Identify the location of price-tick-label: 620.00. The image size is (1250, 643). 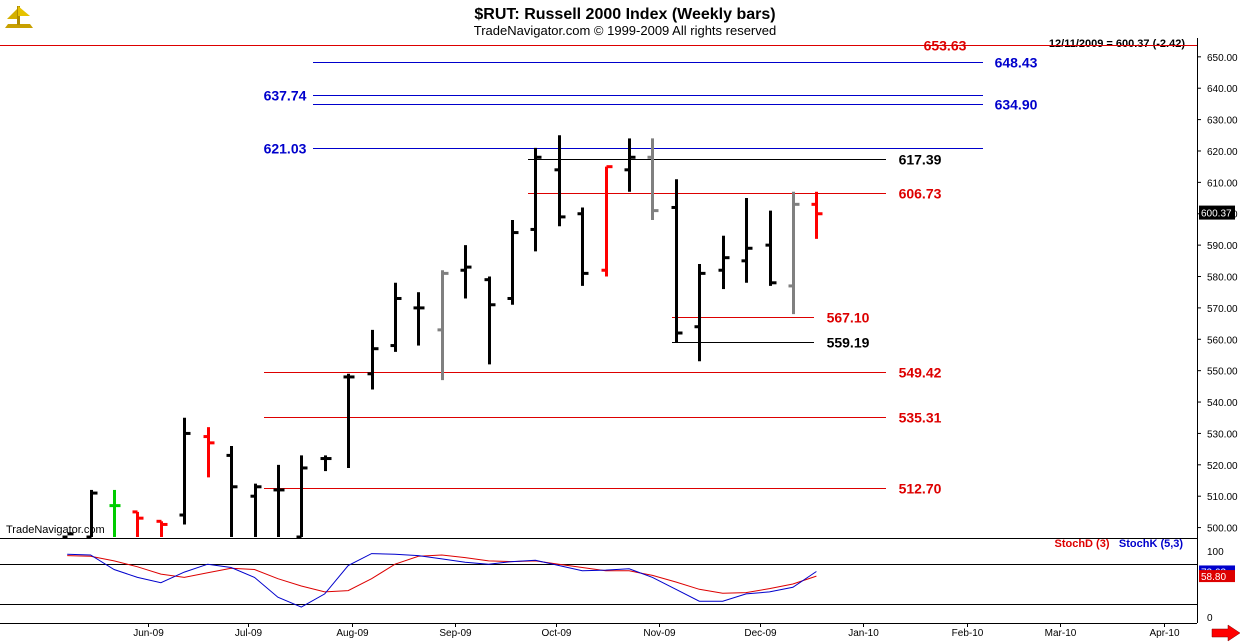
(1222, 152).